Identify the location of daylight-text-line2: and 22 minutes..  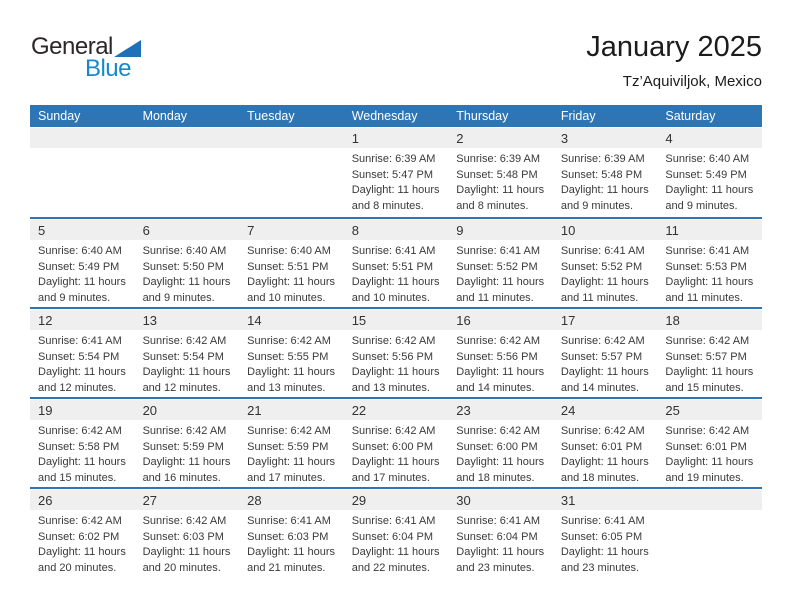
(390, 567).